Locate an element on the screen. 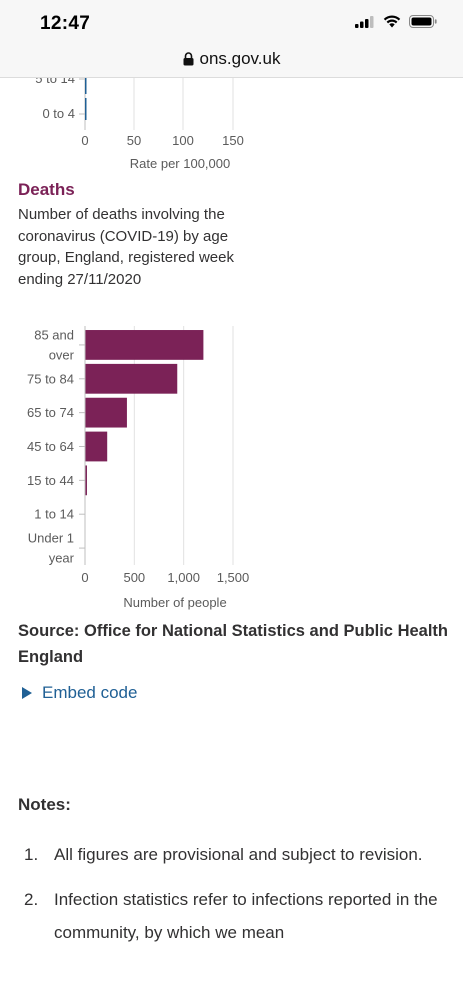 The image size is (463, 1000). lock-icon is located at coordinates (188, 58).